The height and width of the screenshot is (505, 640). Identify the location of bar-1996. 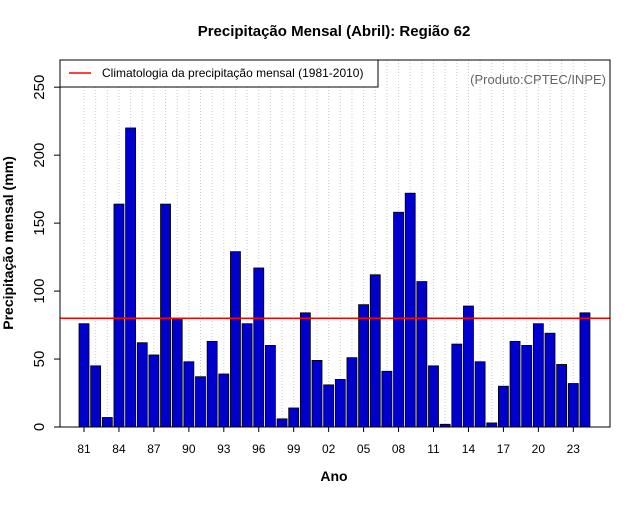
(259, 347).